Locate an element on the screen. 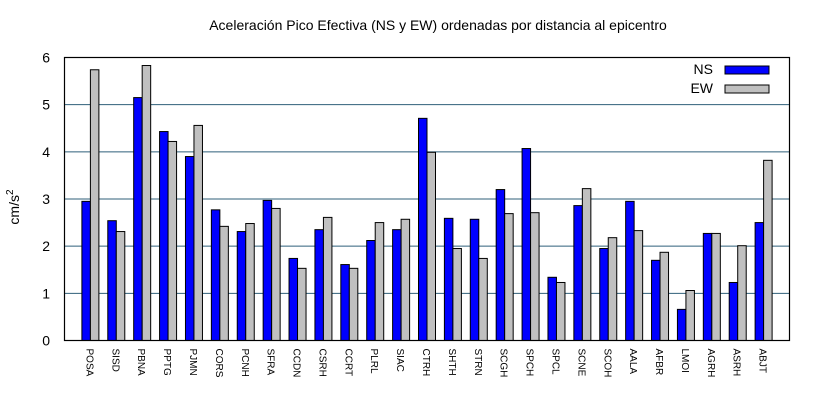  legend-label-ns: NS is located at coordinates (703, 69).